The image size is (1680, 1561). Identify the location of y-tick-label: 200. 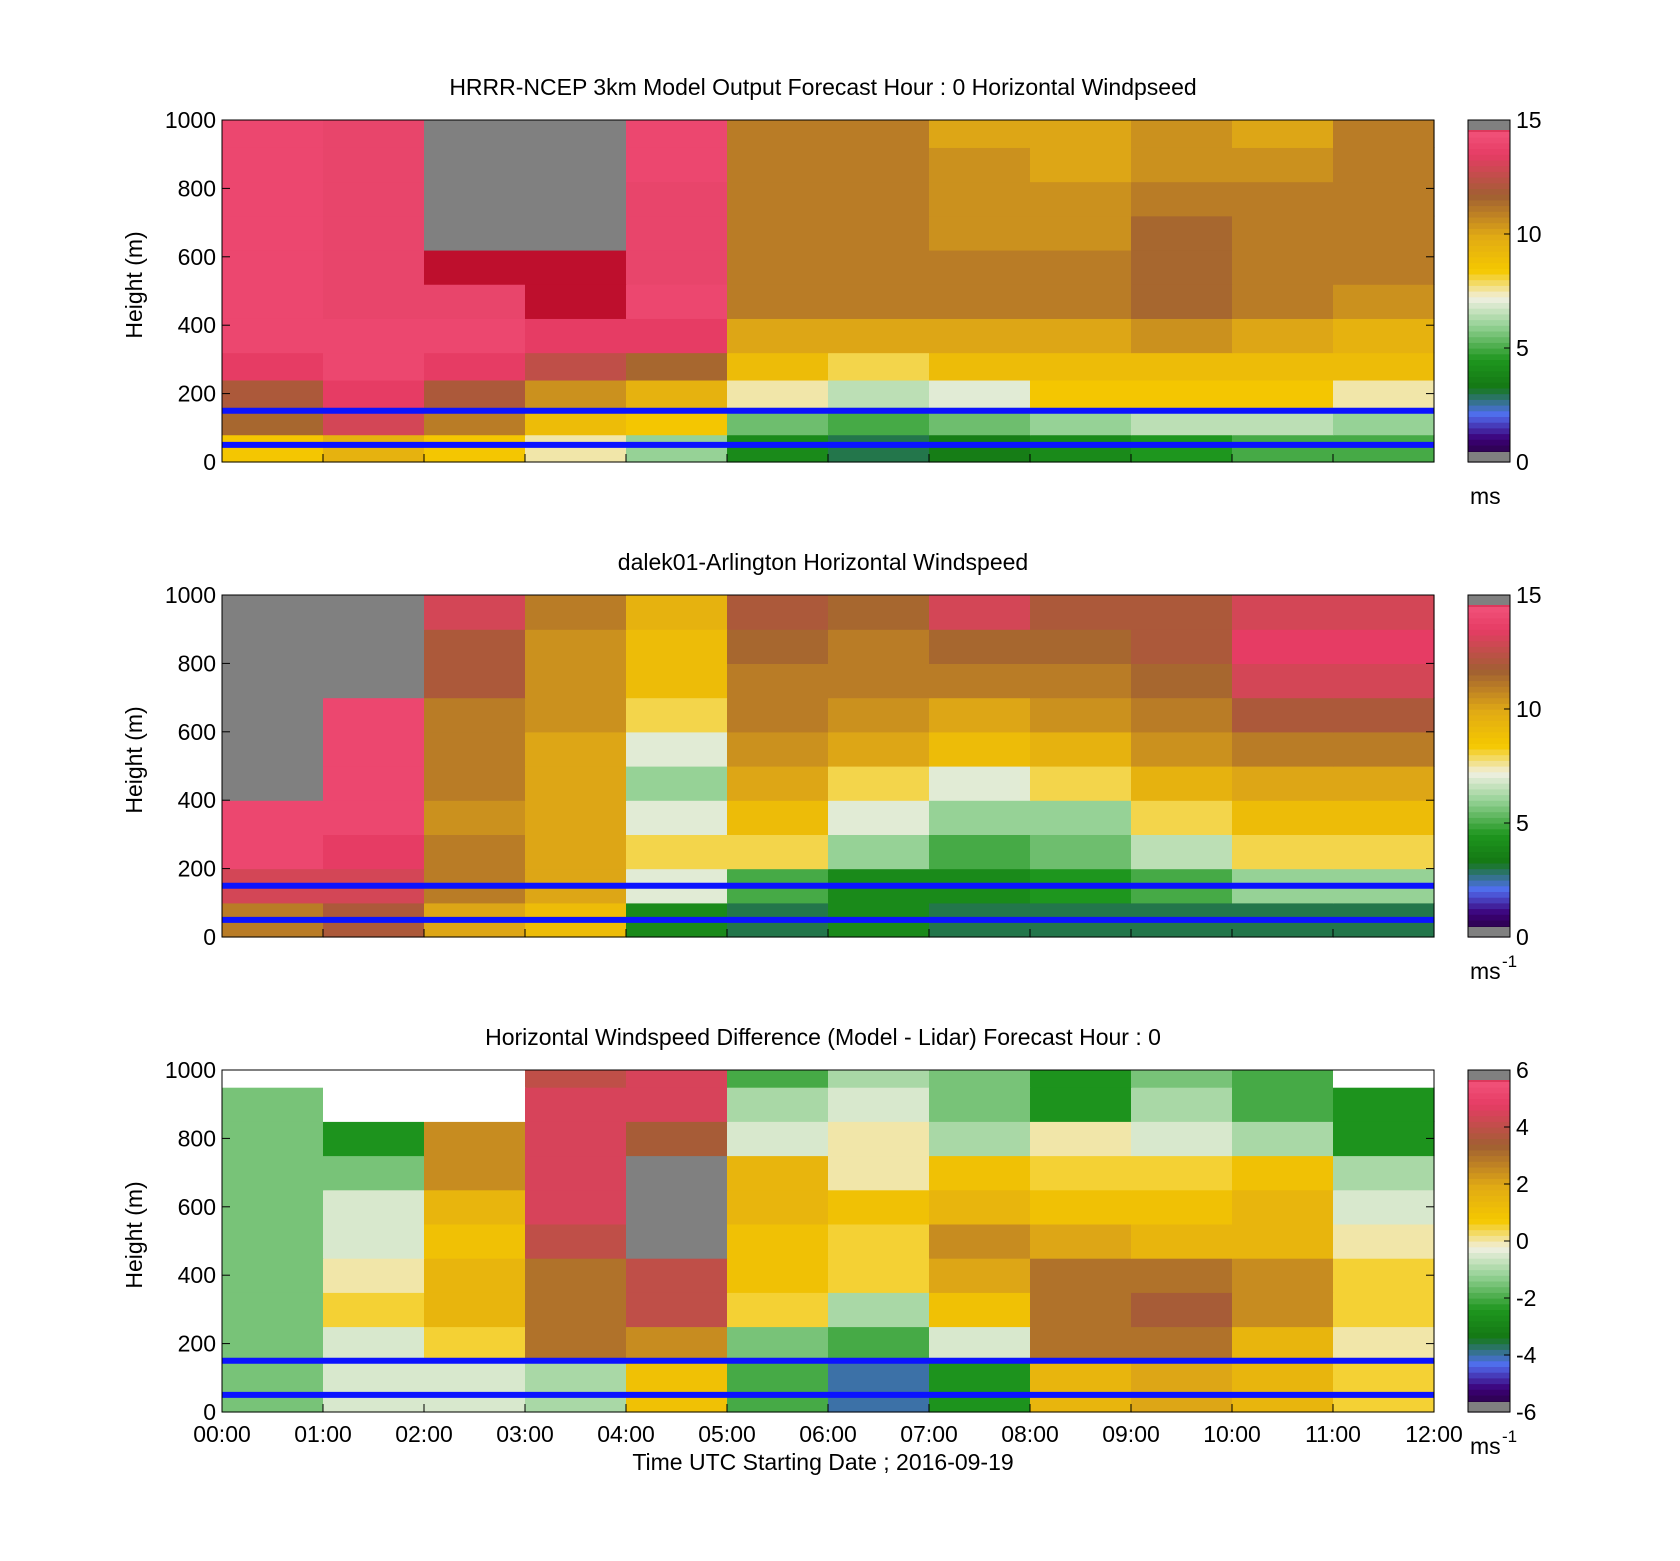
(197, 1344).